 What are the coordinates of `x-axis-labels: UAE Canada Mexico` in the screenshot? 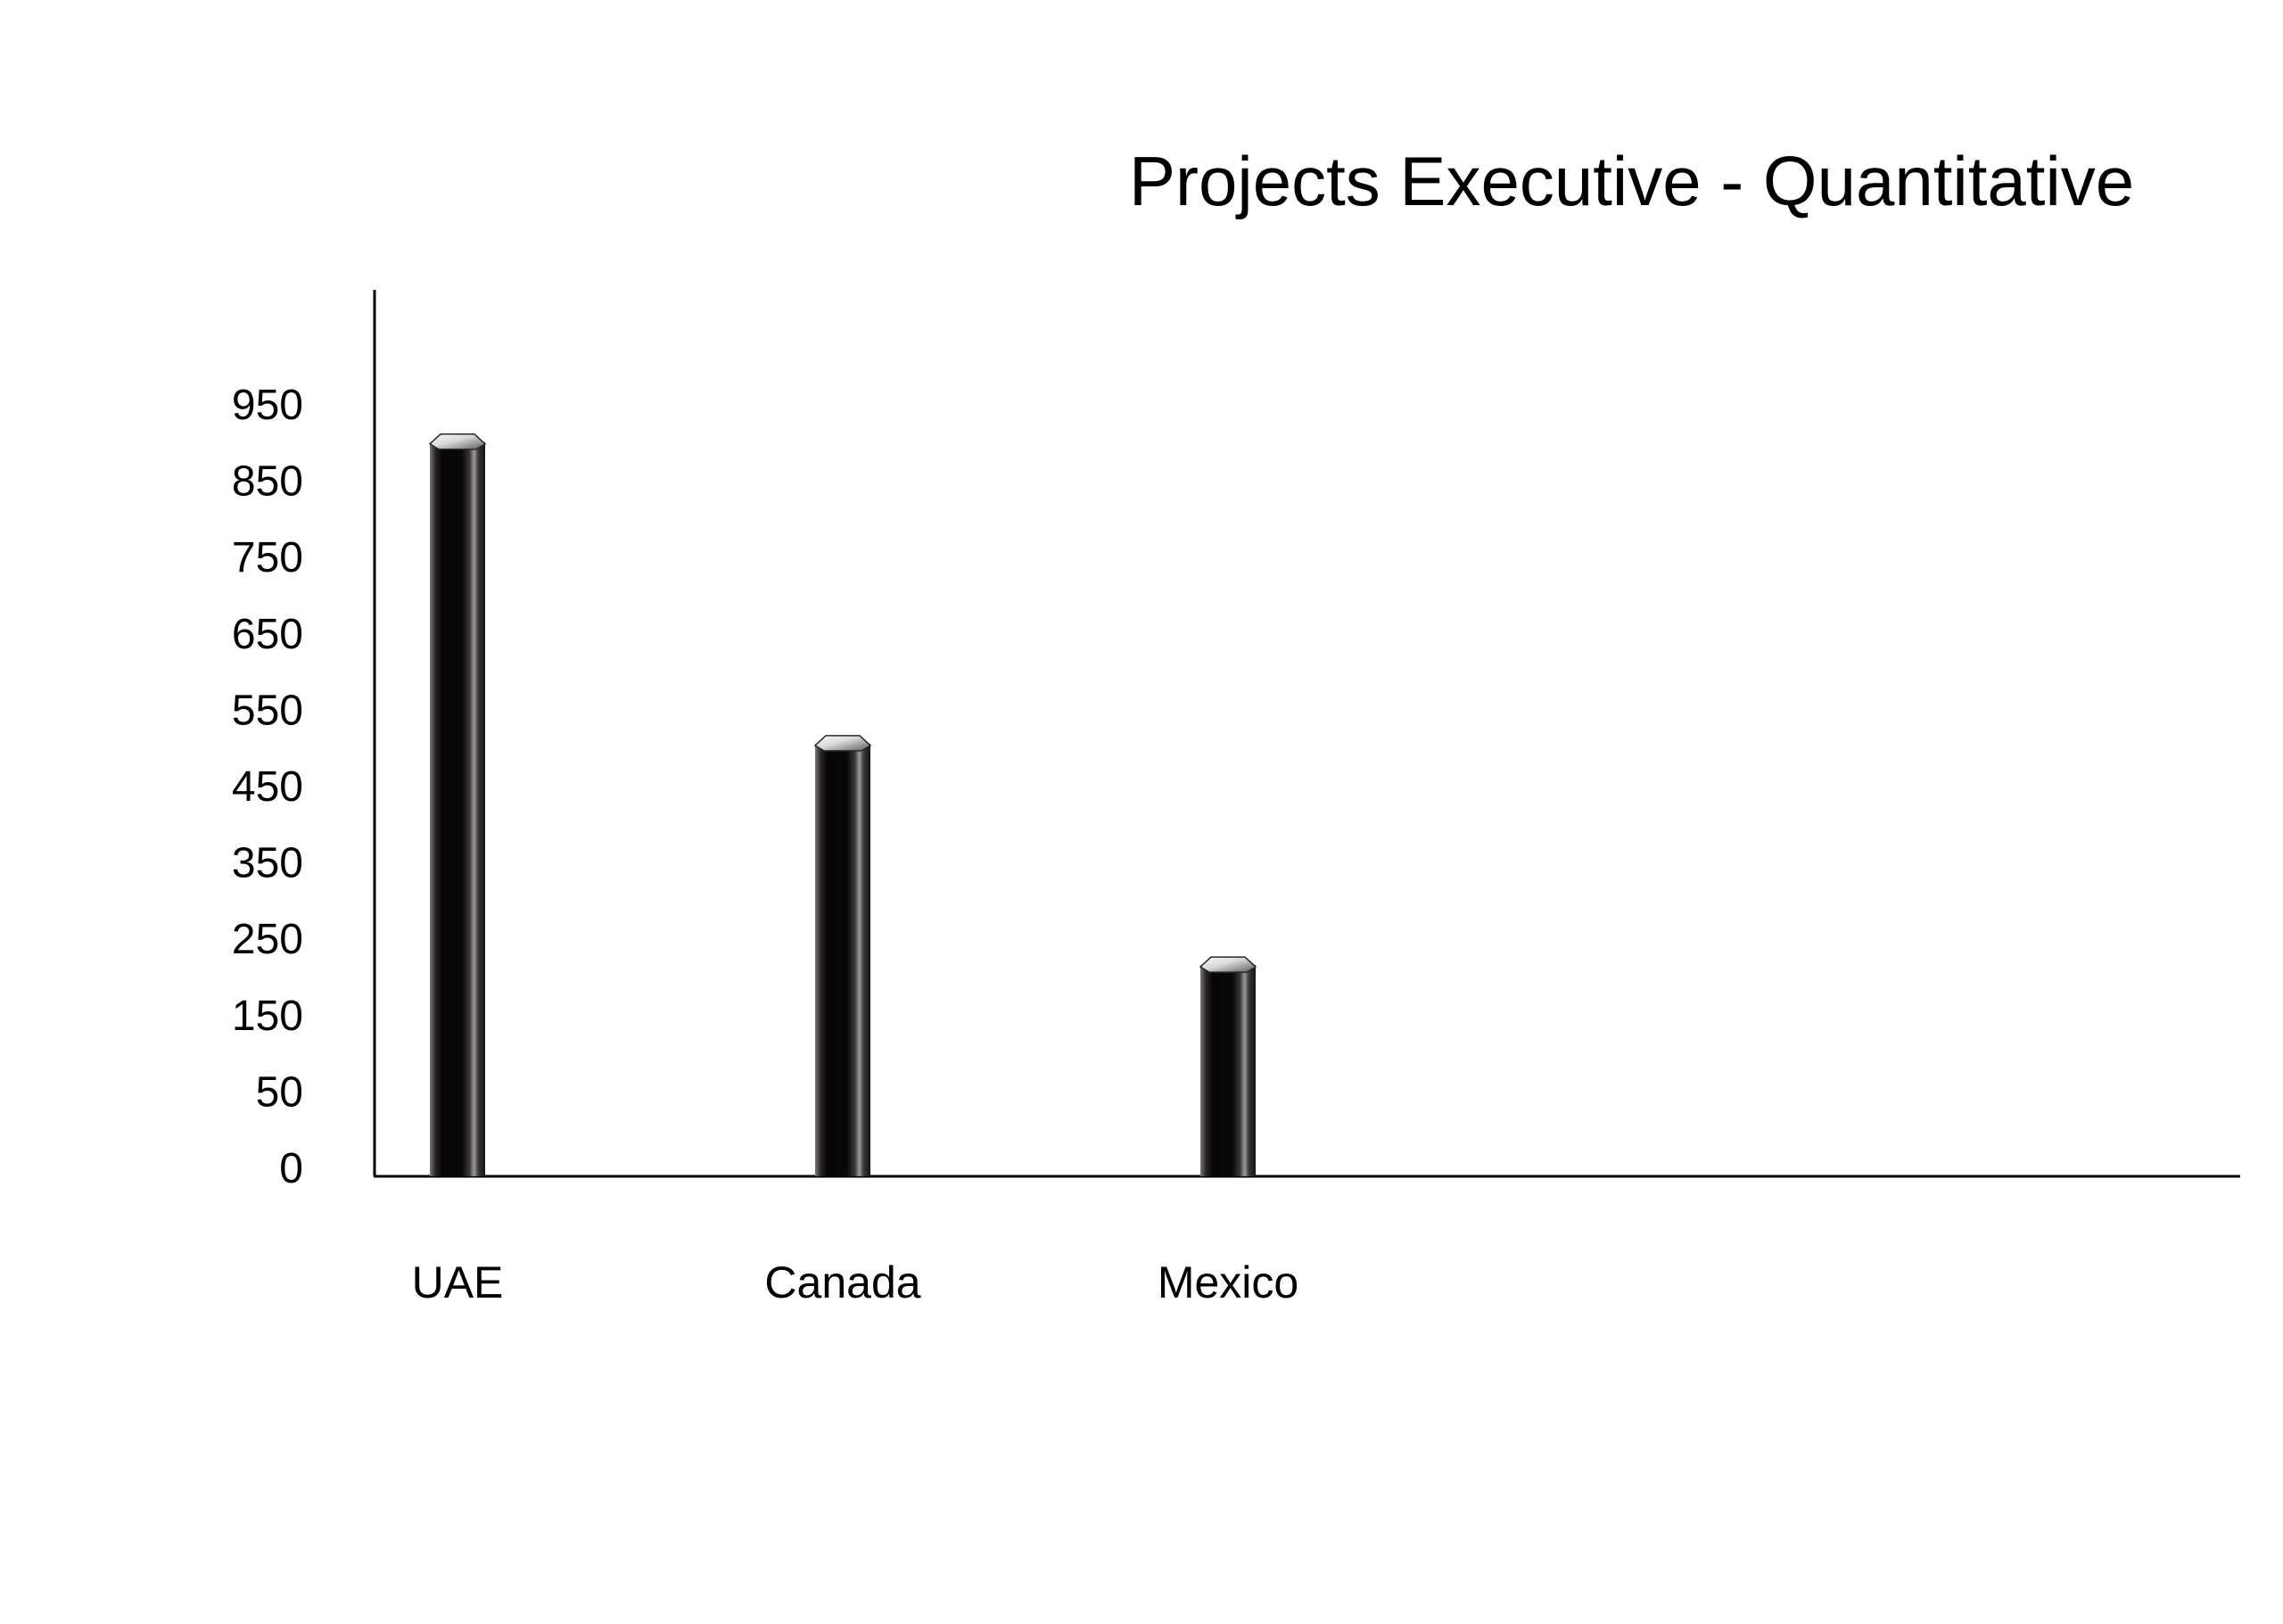 It's located at (855, 1282).